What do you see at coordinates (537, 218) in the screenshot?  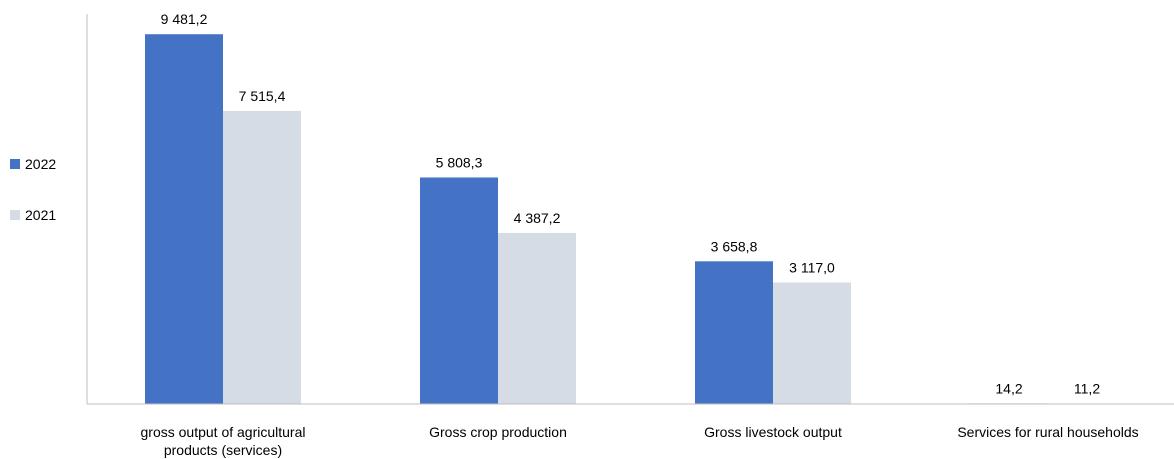 I see `data-label-2021-1: 4 387,2` at bounding box center [537, 218].